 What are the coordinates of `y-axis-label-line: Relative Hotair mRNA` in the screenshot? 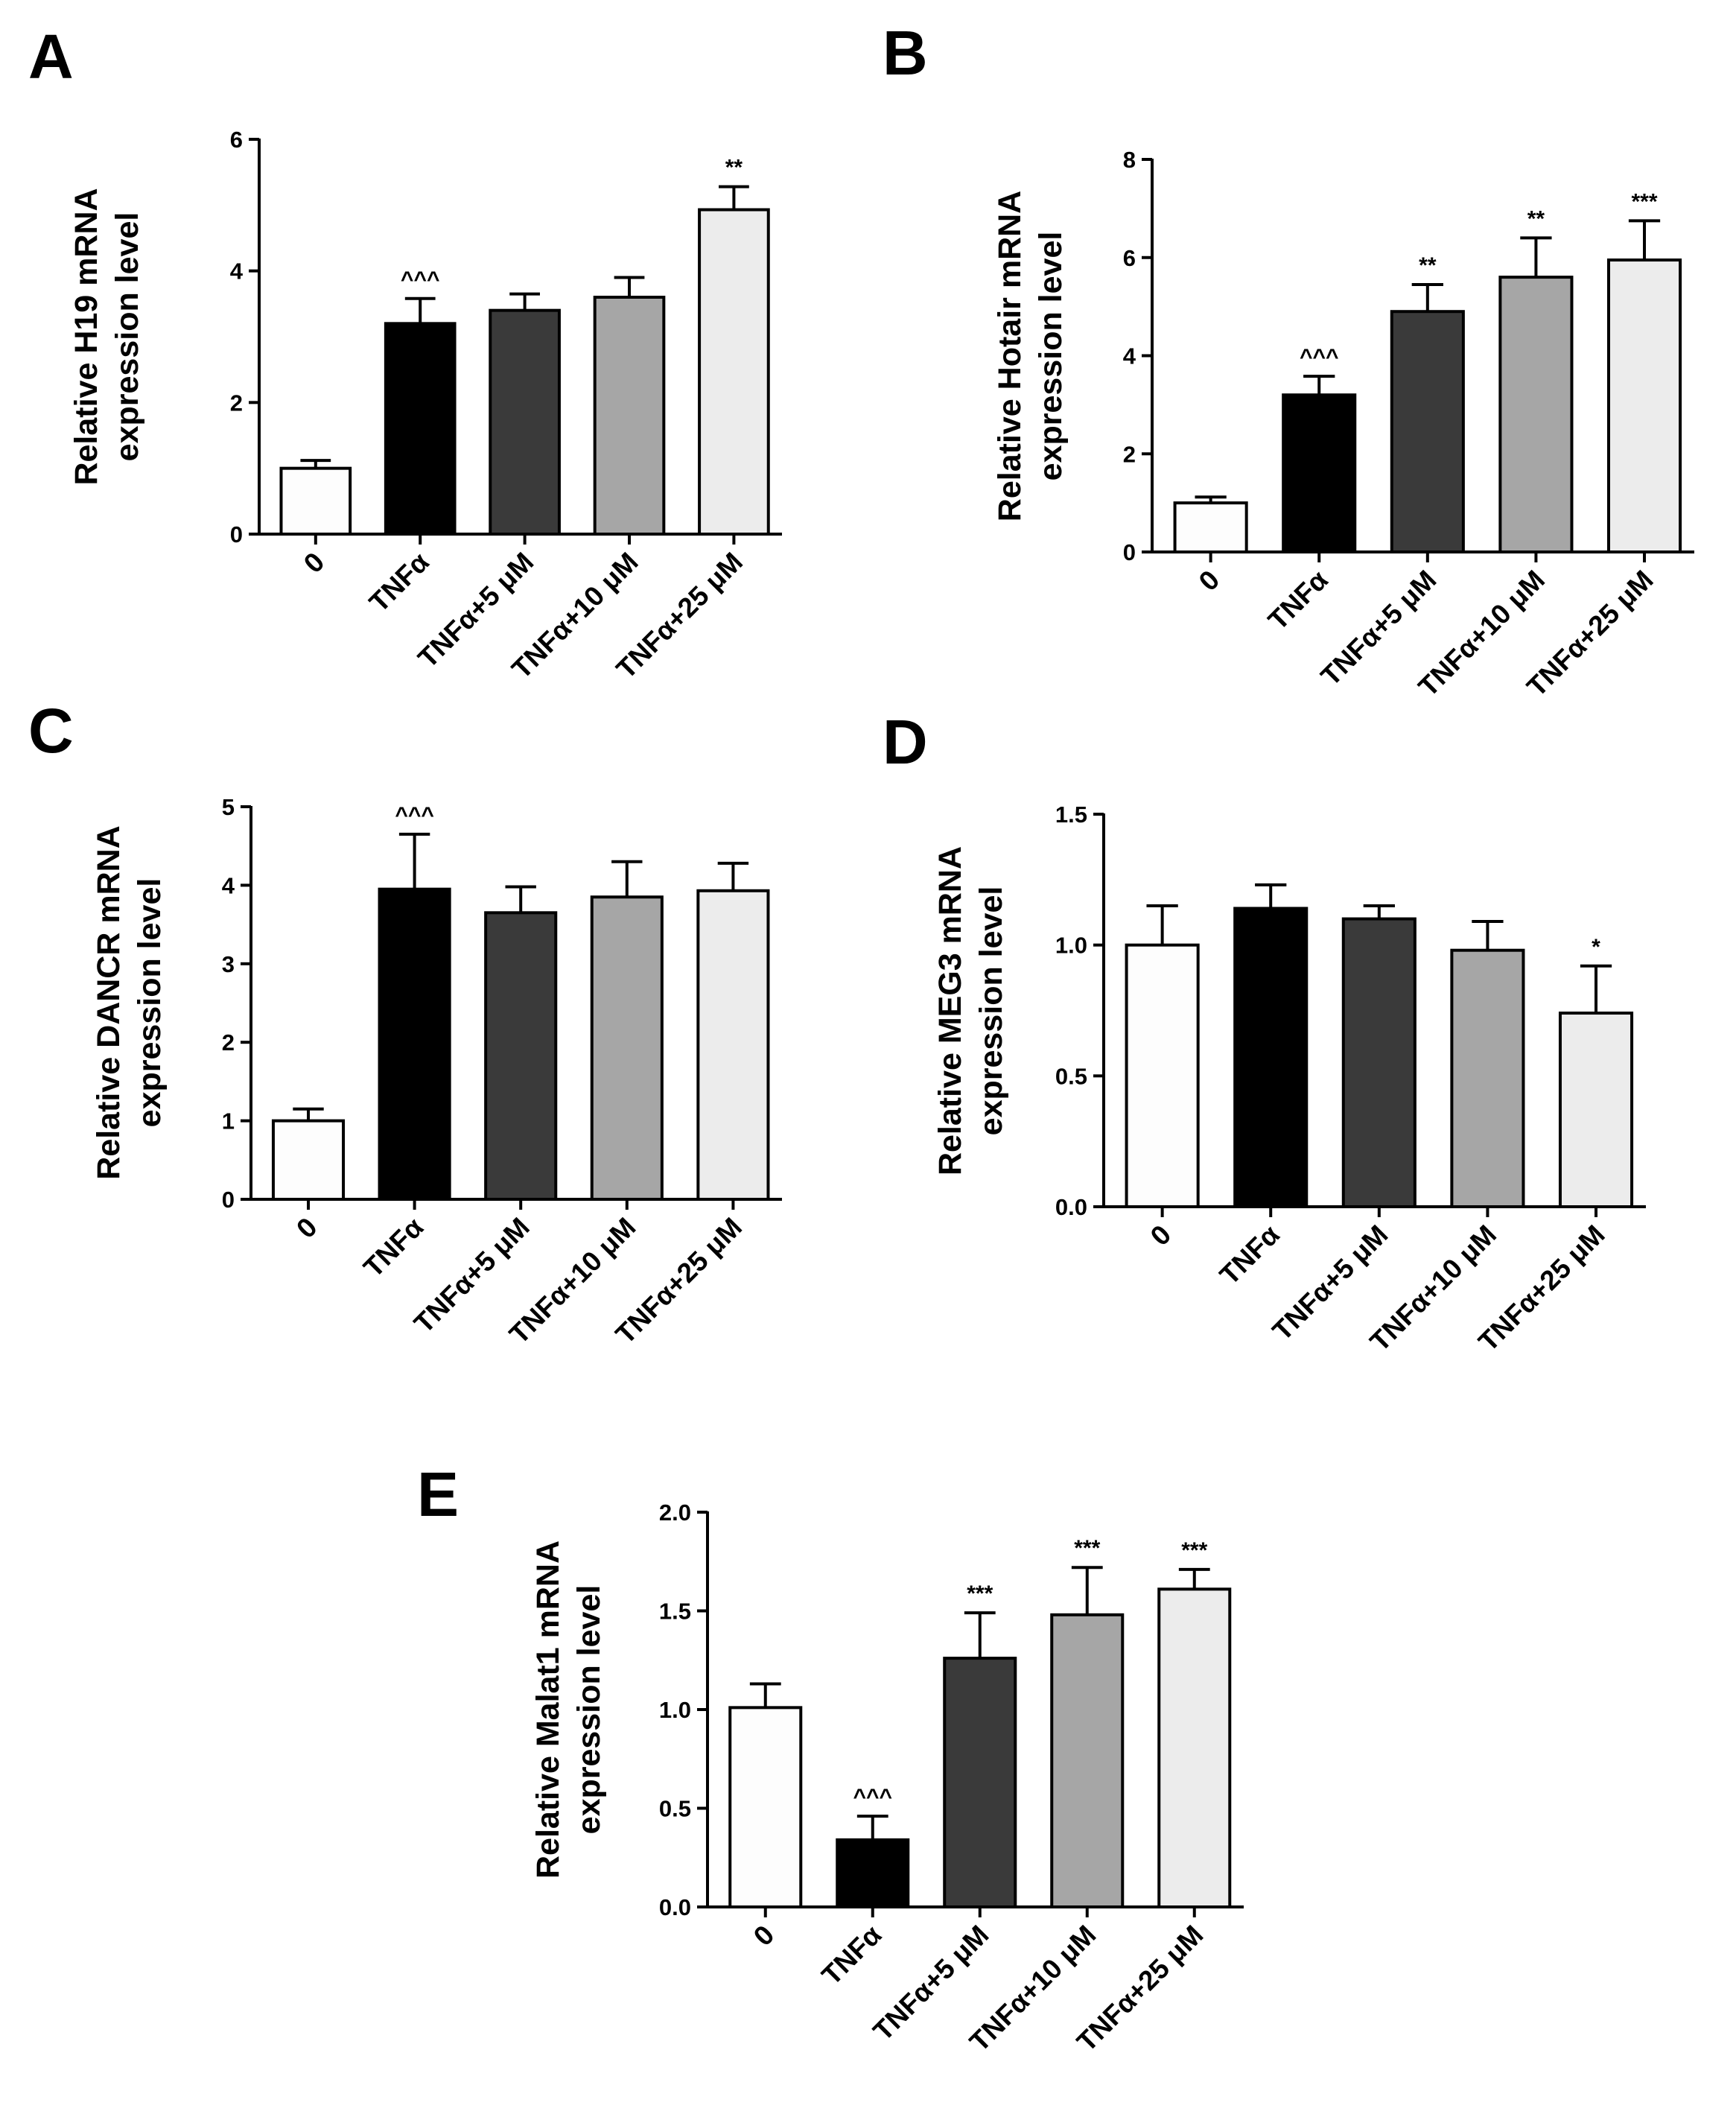 It's located at (1010, 356).